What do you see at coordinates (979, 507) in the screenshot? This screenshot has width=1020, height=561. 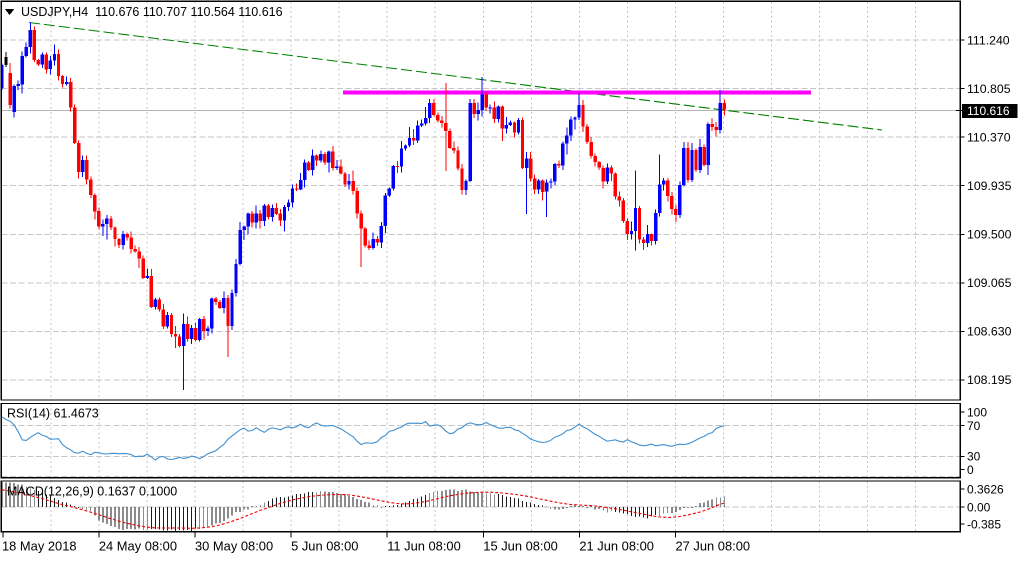 I see `svg-text: 0.00` at bounding box center [979, 507].